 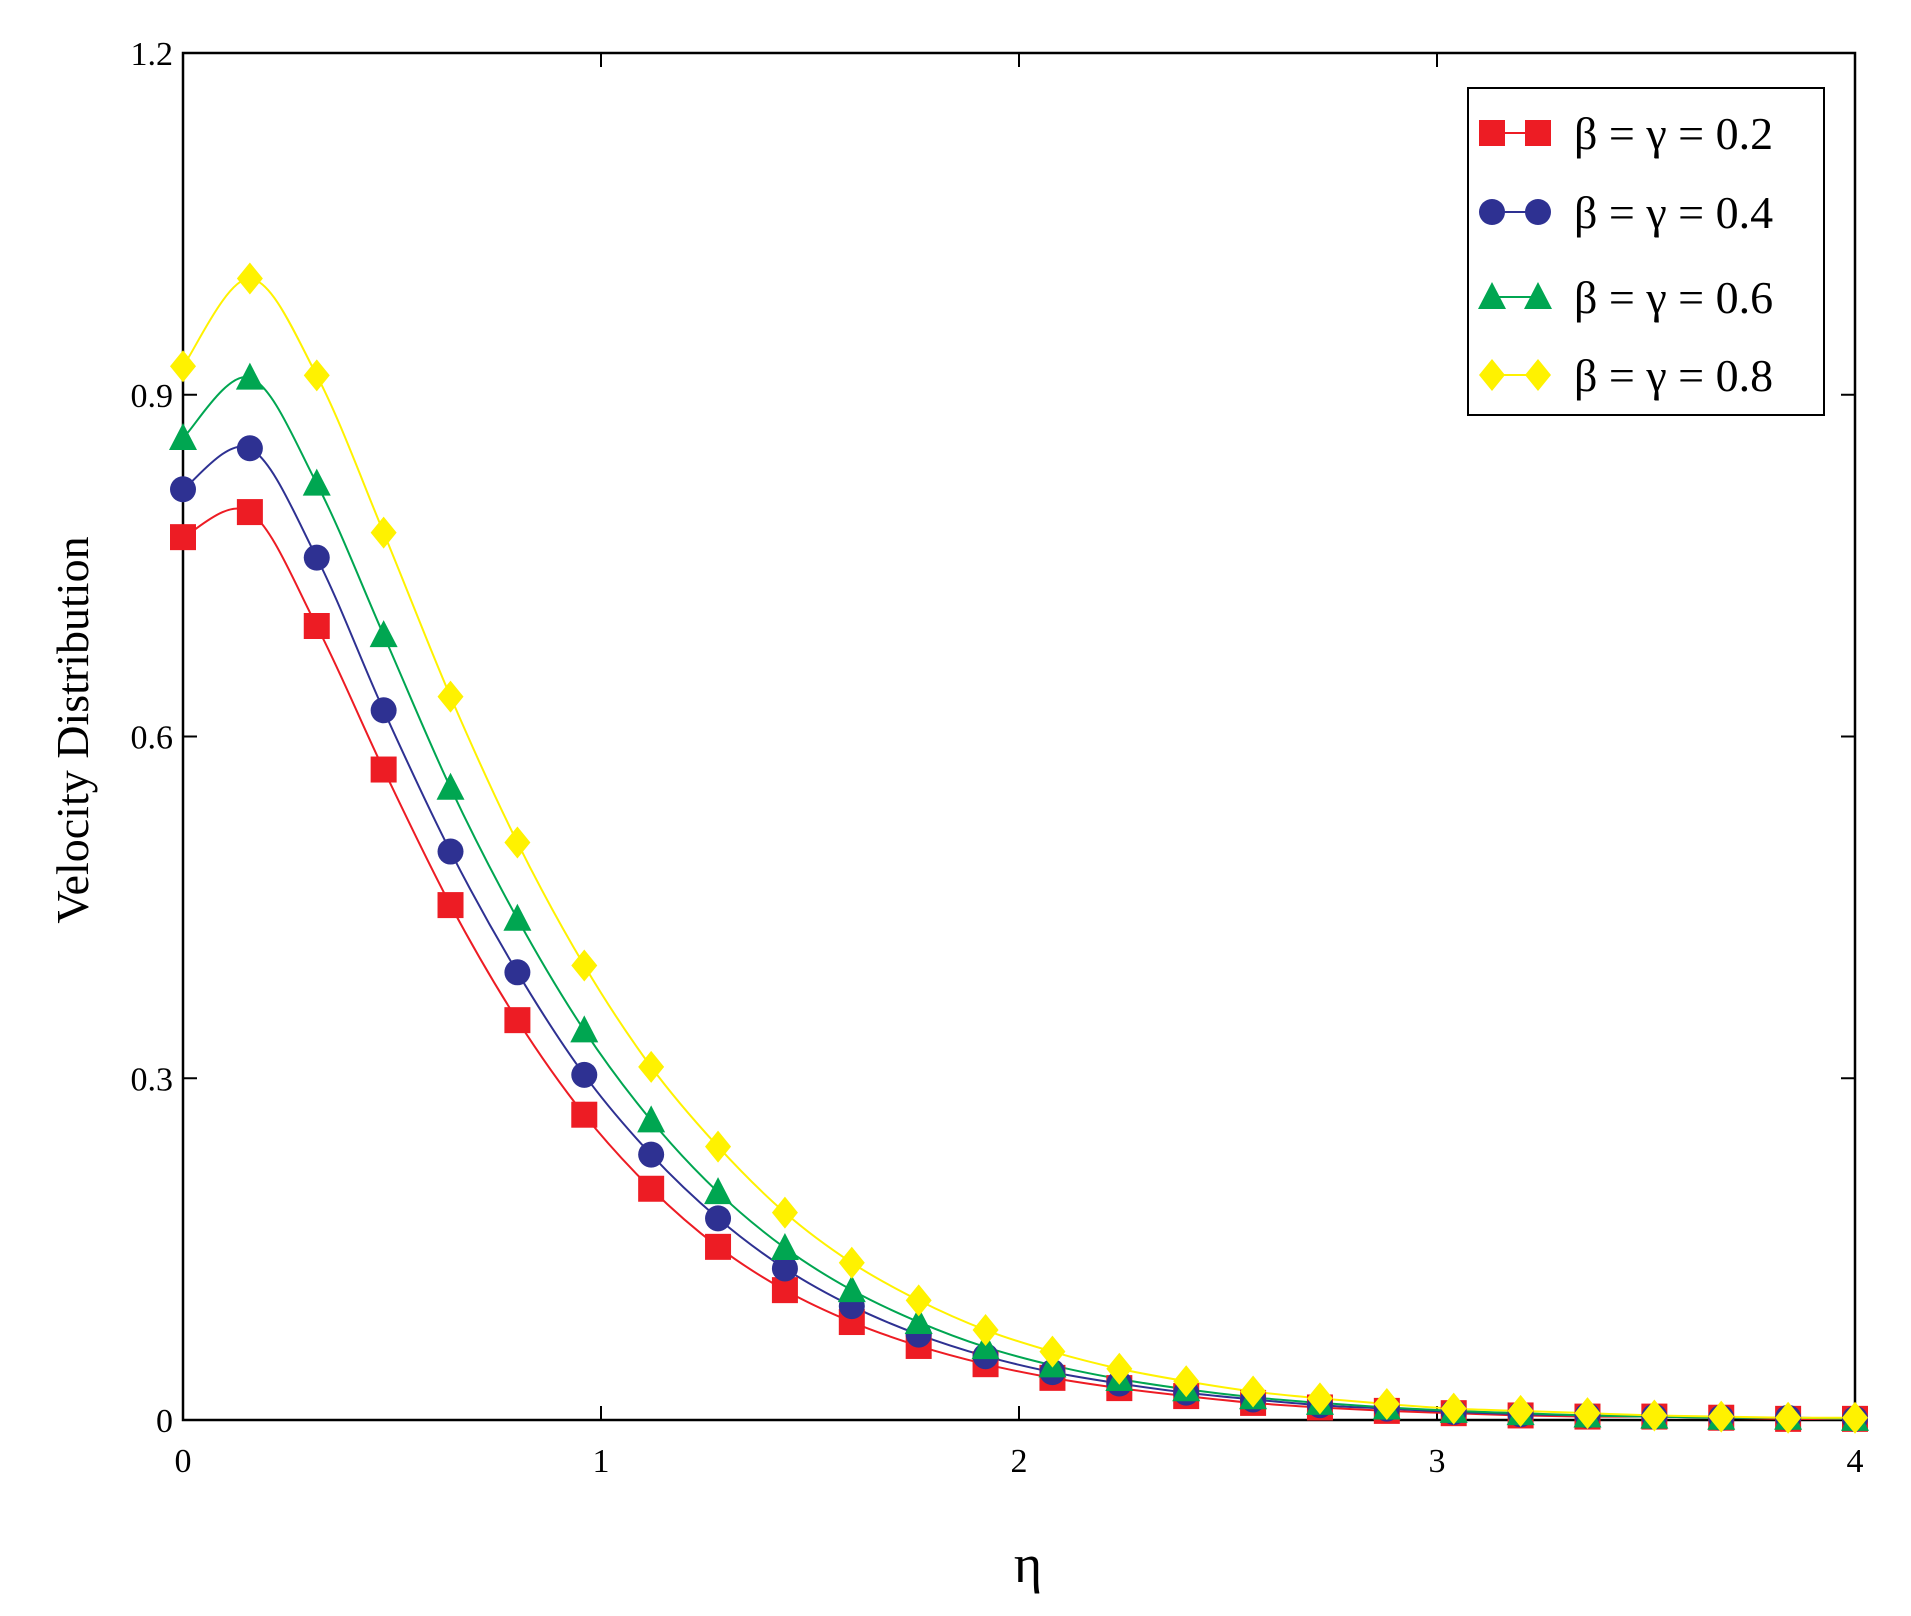 I want to click on y-tick-label: 0.9, so click(x=152, y=396).